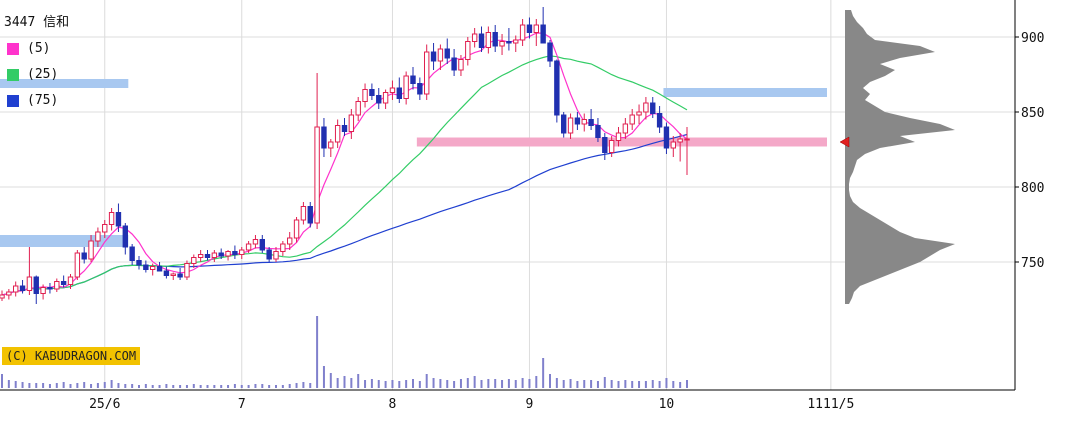 This screenshot has height=428, width=1080. I want to click on x-tick-label: 7, so click(242, 404).